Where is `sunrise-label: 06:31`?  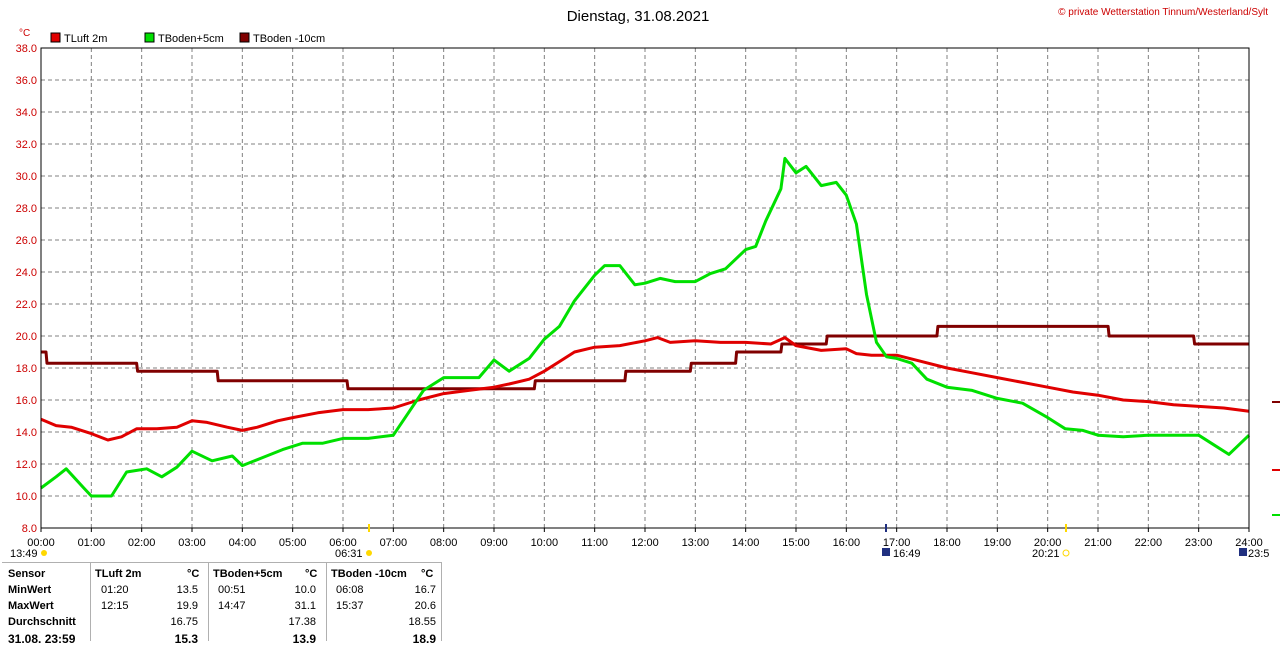 sunrise-label: 06:31 is located at coordinates (349, 554).